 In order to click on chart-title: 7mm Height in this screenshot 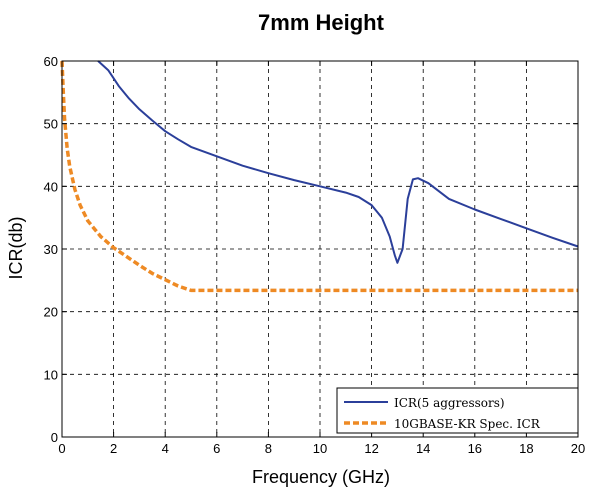, I will do `click(321, 22)`.